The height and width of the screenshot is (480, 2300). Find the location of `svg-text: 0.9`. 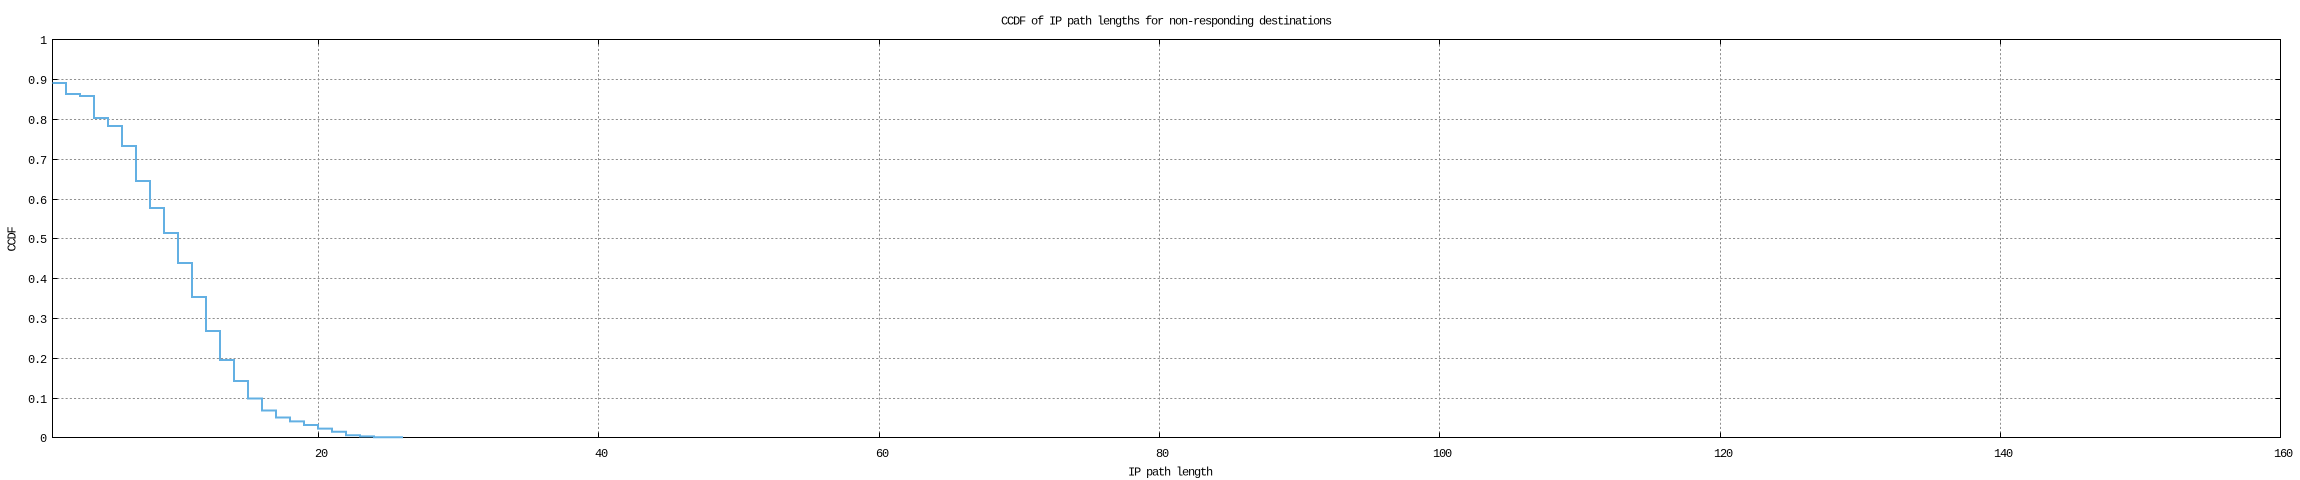

svg-text: 0.9 is located at coordinates (37, 81).